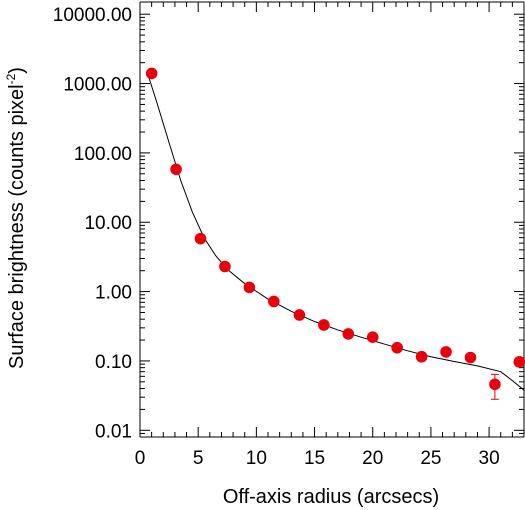 The image size is (525, 510). What do you see at coordinates (256, 458) in the screenshot?
I see `x-tick-label: 10` at bounding box center [256, 458].